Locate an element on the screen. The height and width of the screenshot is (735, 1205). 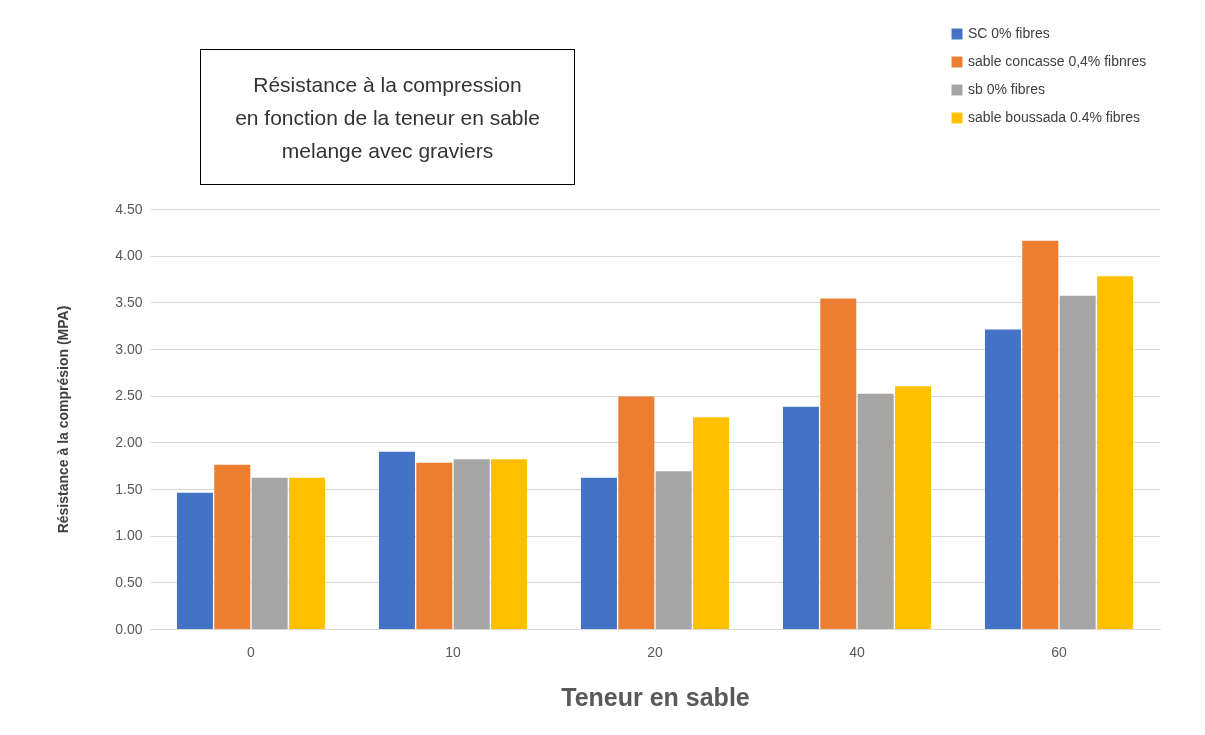
legend-label: sb 0% fibres is located at coordinates (1007, 89).